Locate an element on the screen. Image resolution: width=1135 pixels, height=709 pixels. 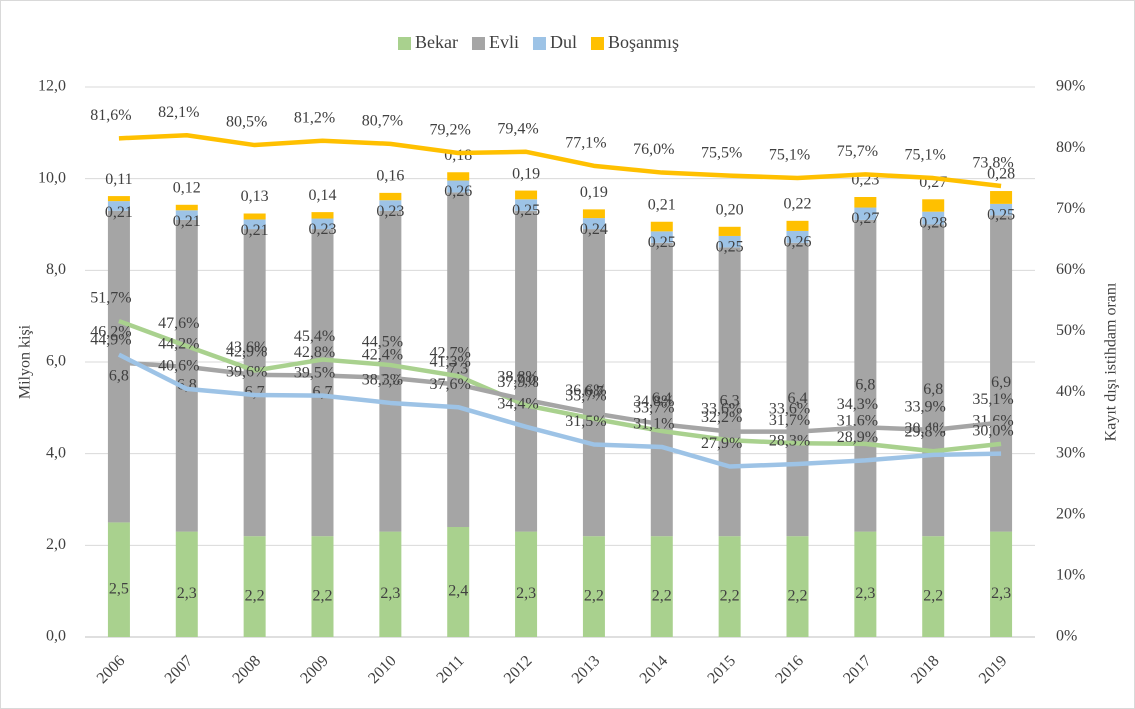
y2-tick-label: 0% is located at coordinates (1066, 636).